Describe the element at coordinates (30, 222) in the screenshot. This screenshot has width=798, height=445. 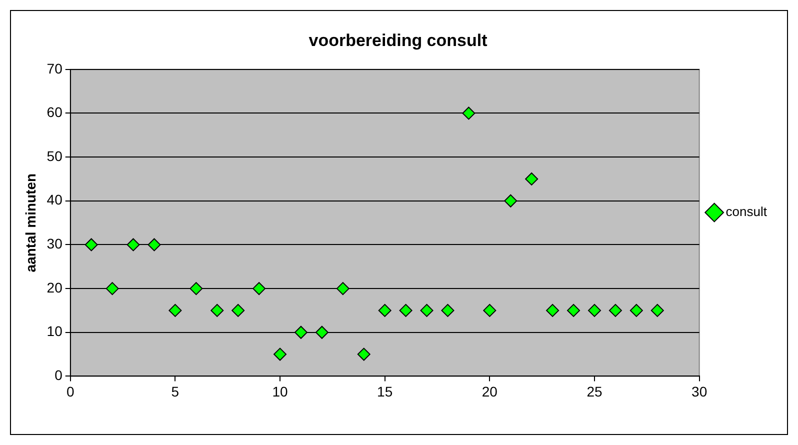
I see `y-axis-title: aantal minuten` at that location.